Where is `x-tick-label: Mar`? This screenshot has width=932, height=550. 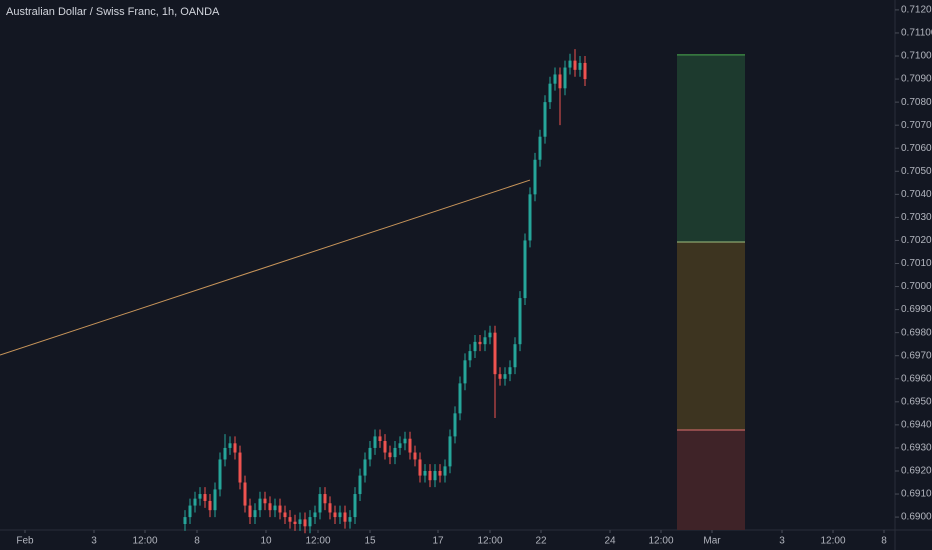
x-tick-label: Mar is located at coordinates (712, 541).